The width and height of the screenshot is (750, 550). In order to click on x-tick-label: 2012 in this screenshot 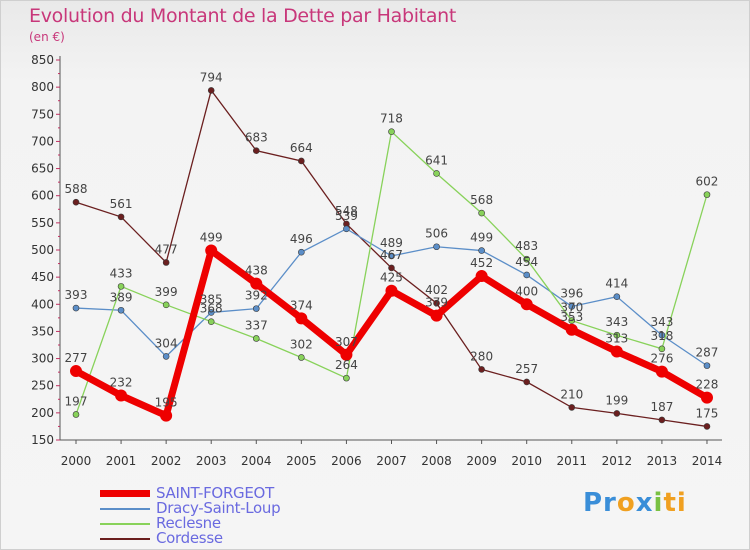, I will do `click(617, 461)`.